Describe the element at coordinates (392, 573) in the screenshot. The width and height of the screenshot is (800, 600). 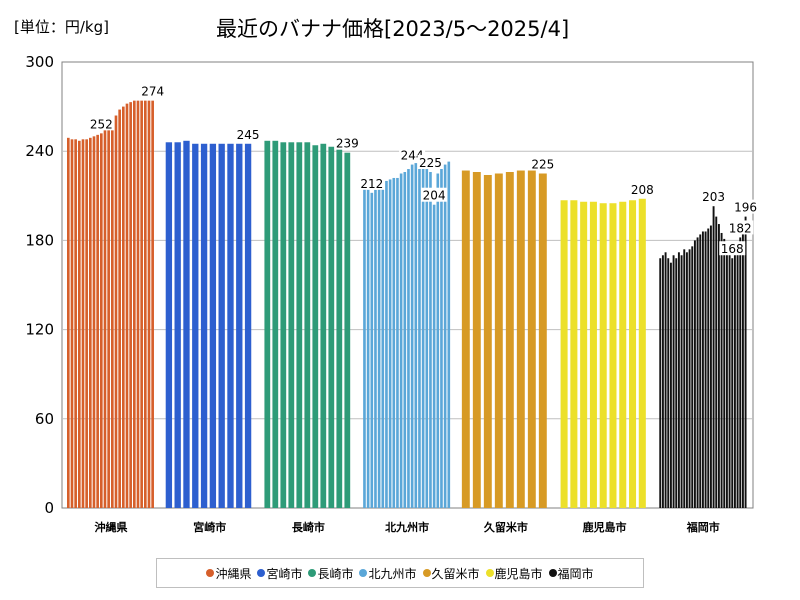
I see `legend-label: 北九州市` at that location.